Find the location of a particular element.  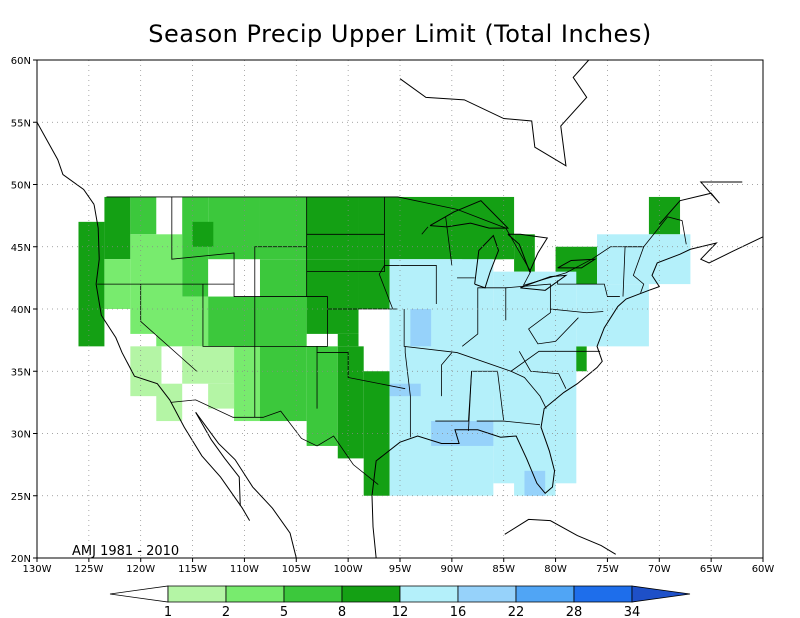

colorbar-label: 1 is located at coordinates (168, 611).